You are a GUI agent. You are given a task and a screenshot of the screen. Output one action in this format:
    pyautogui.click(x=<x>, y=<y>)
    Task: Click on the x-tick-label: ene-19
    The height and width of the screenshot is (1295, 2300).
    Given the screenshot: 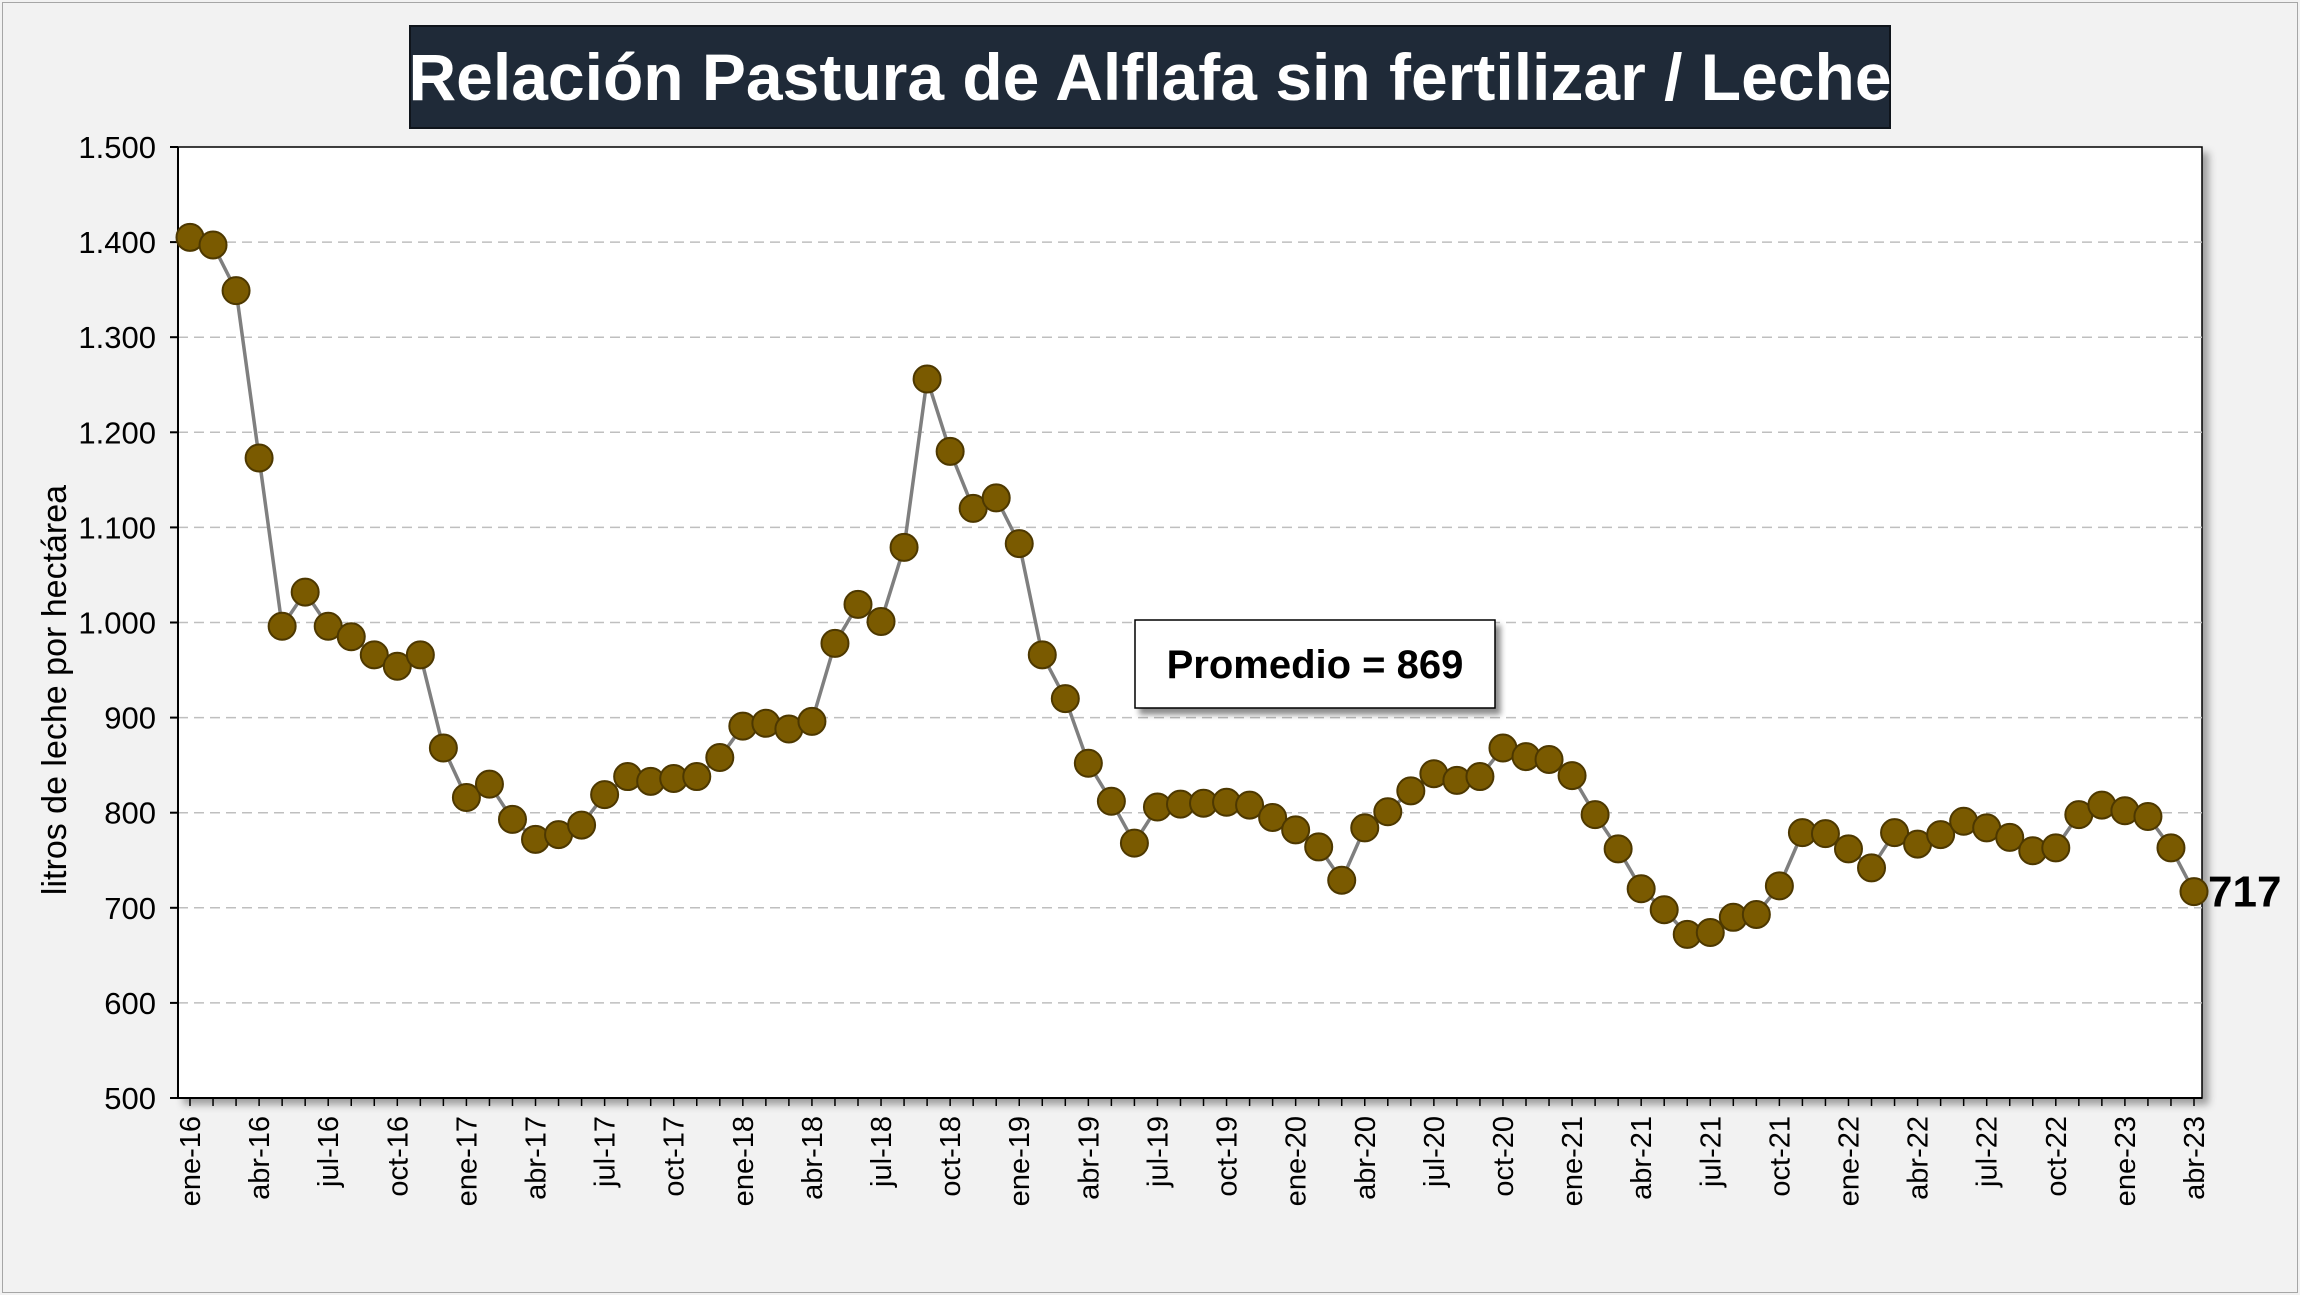 What is the action you would take?
    pyautogui.click(x=1020, y=1161)
    